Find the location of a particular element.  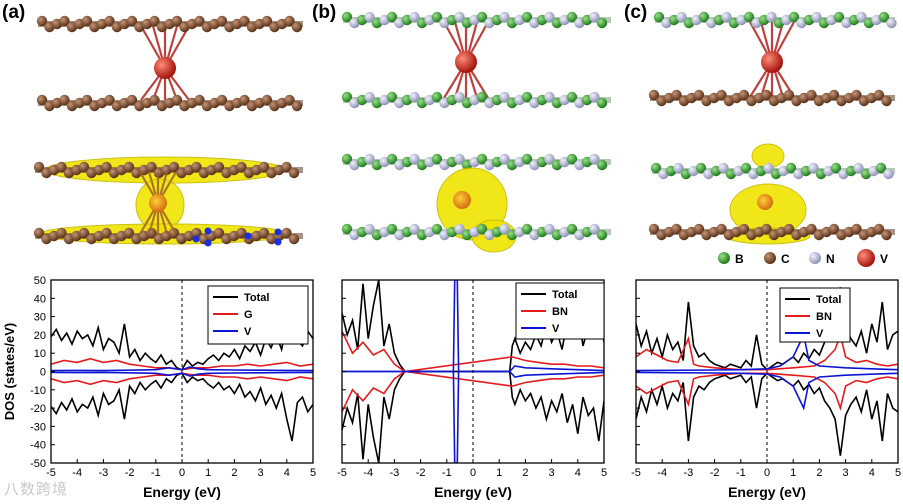

charge-density-c is located at coordinates (771, 194).